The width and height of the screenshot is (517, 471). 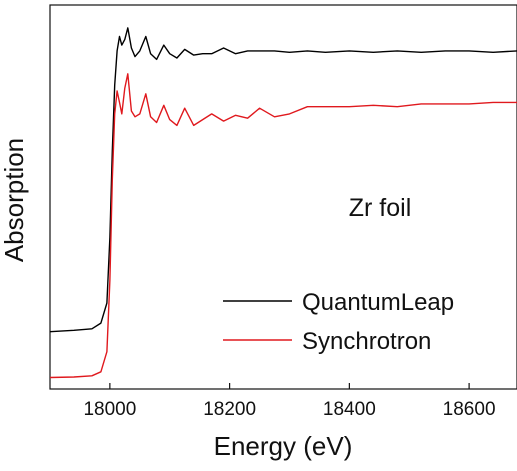 What do you see at coordinates (14, 200) in the screenshot?
I see `y-axis-label: Absorption` at bounding box center [14, 200].